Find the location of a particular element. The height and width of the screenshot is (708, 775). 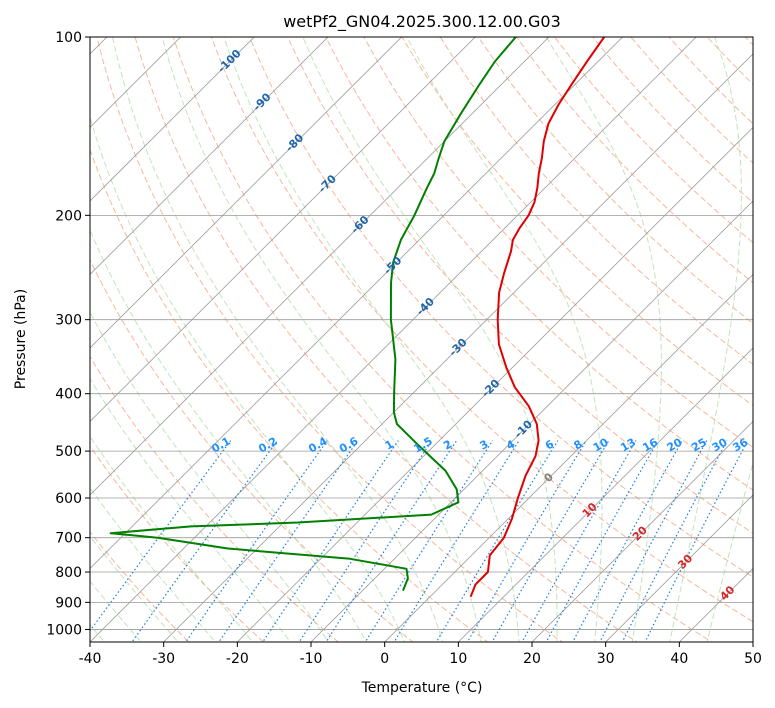

x-tick-label: 0 is located at coordinates (384, 659).